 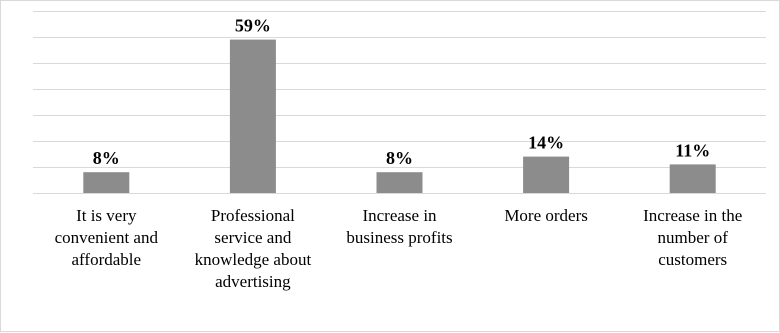 What do you see at coordinates (399, 158) in the screenshot?
I see `data-label-3: 8%` at bounding box center [399, 158].